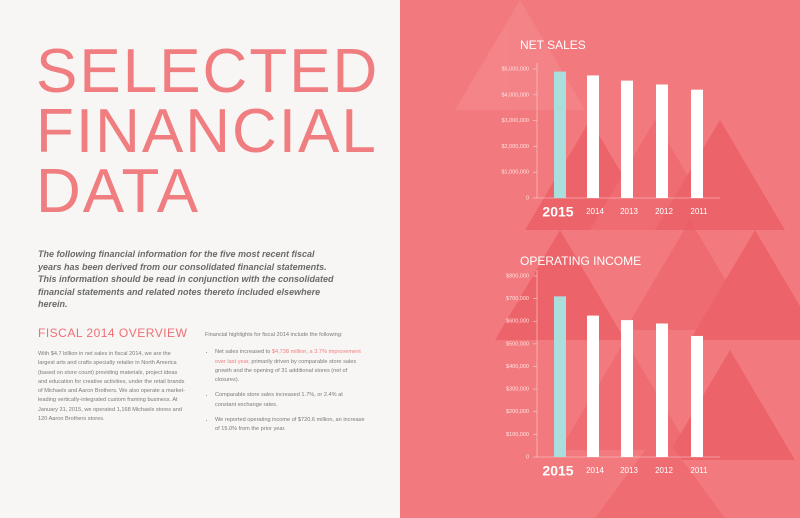 Image resolution: width=800 pixels, height=518 pixels. What do you see at coordinates (517, 367) in the screenshot?
I see `y-tick-label: $400,000` at bounding box center [517, 367].